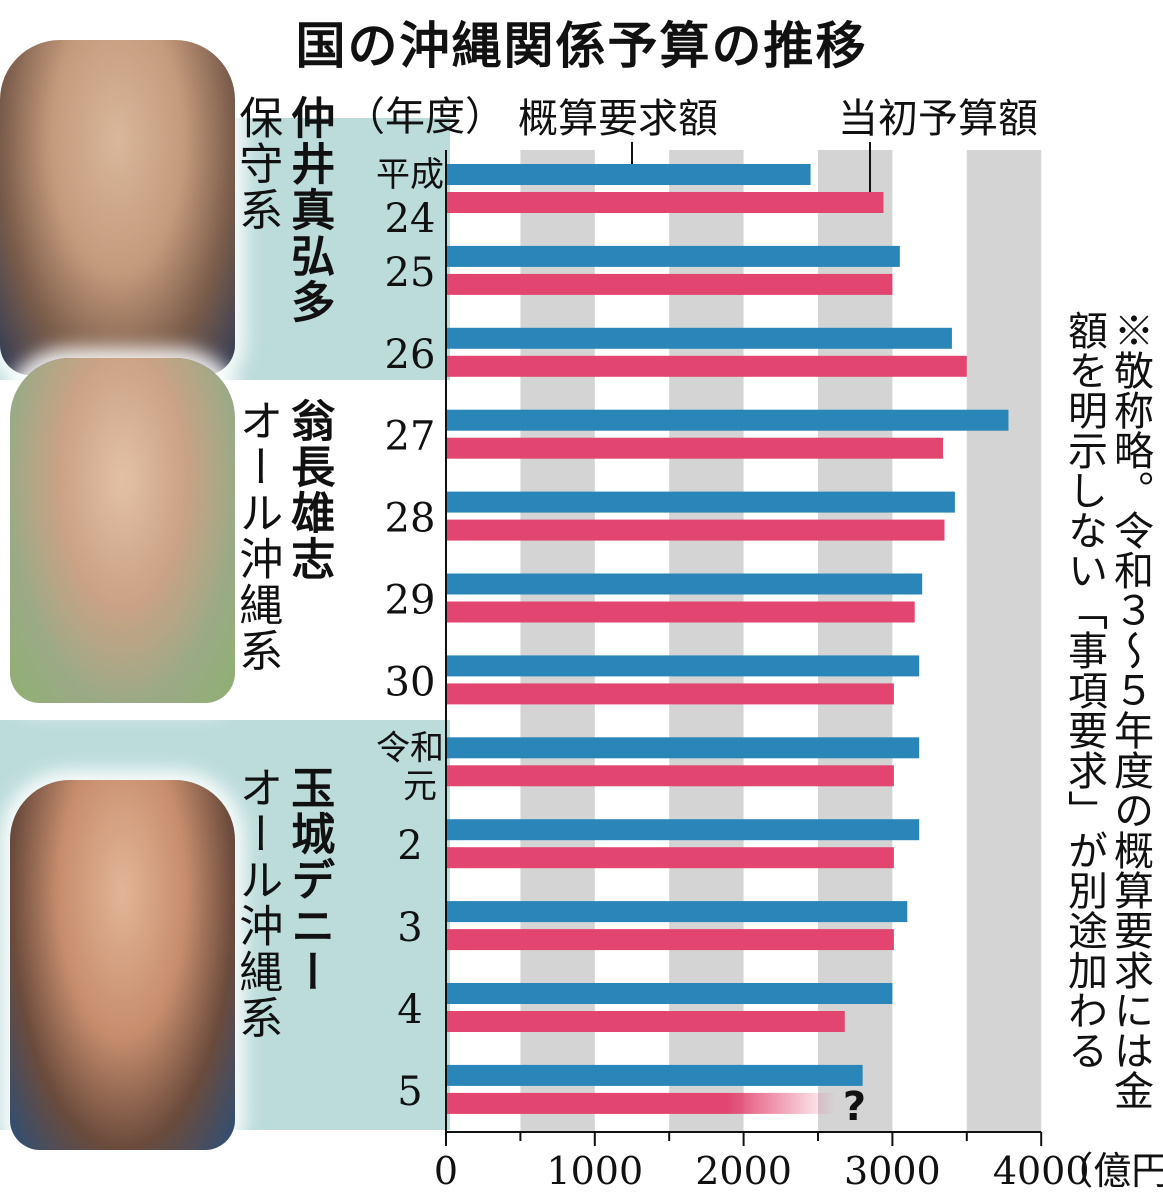 This screenshot has width=1163, height=1200. Describe the element at coordinates (410, 519) in the screenshot. I see `year-label: 28` at that location.